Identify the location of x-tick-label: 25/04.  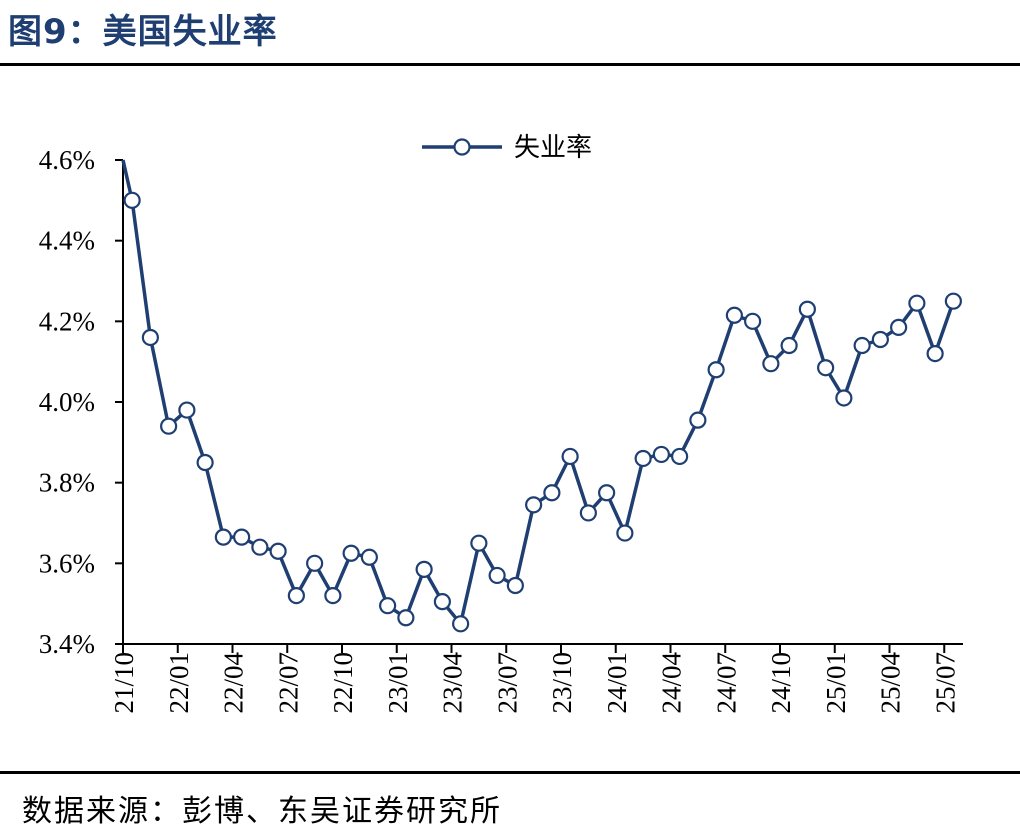
(891, 683).